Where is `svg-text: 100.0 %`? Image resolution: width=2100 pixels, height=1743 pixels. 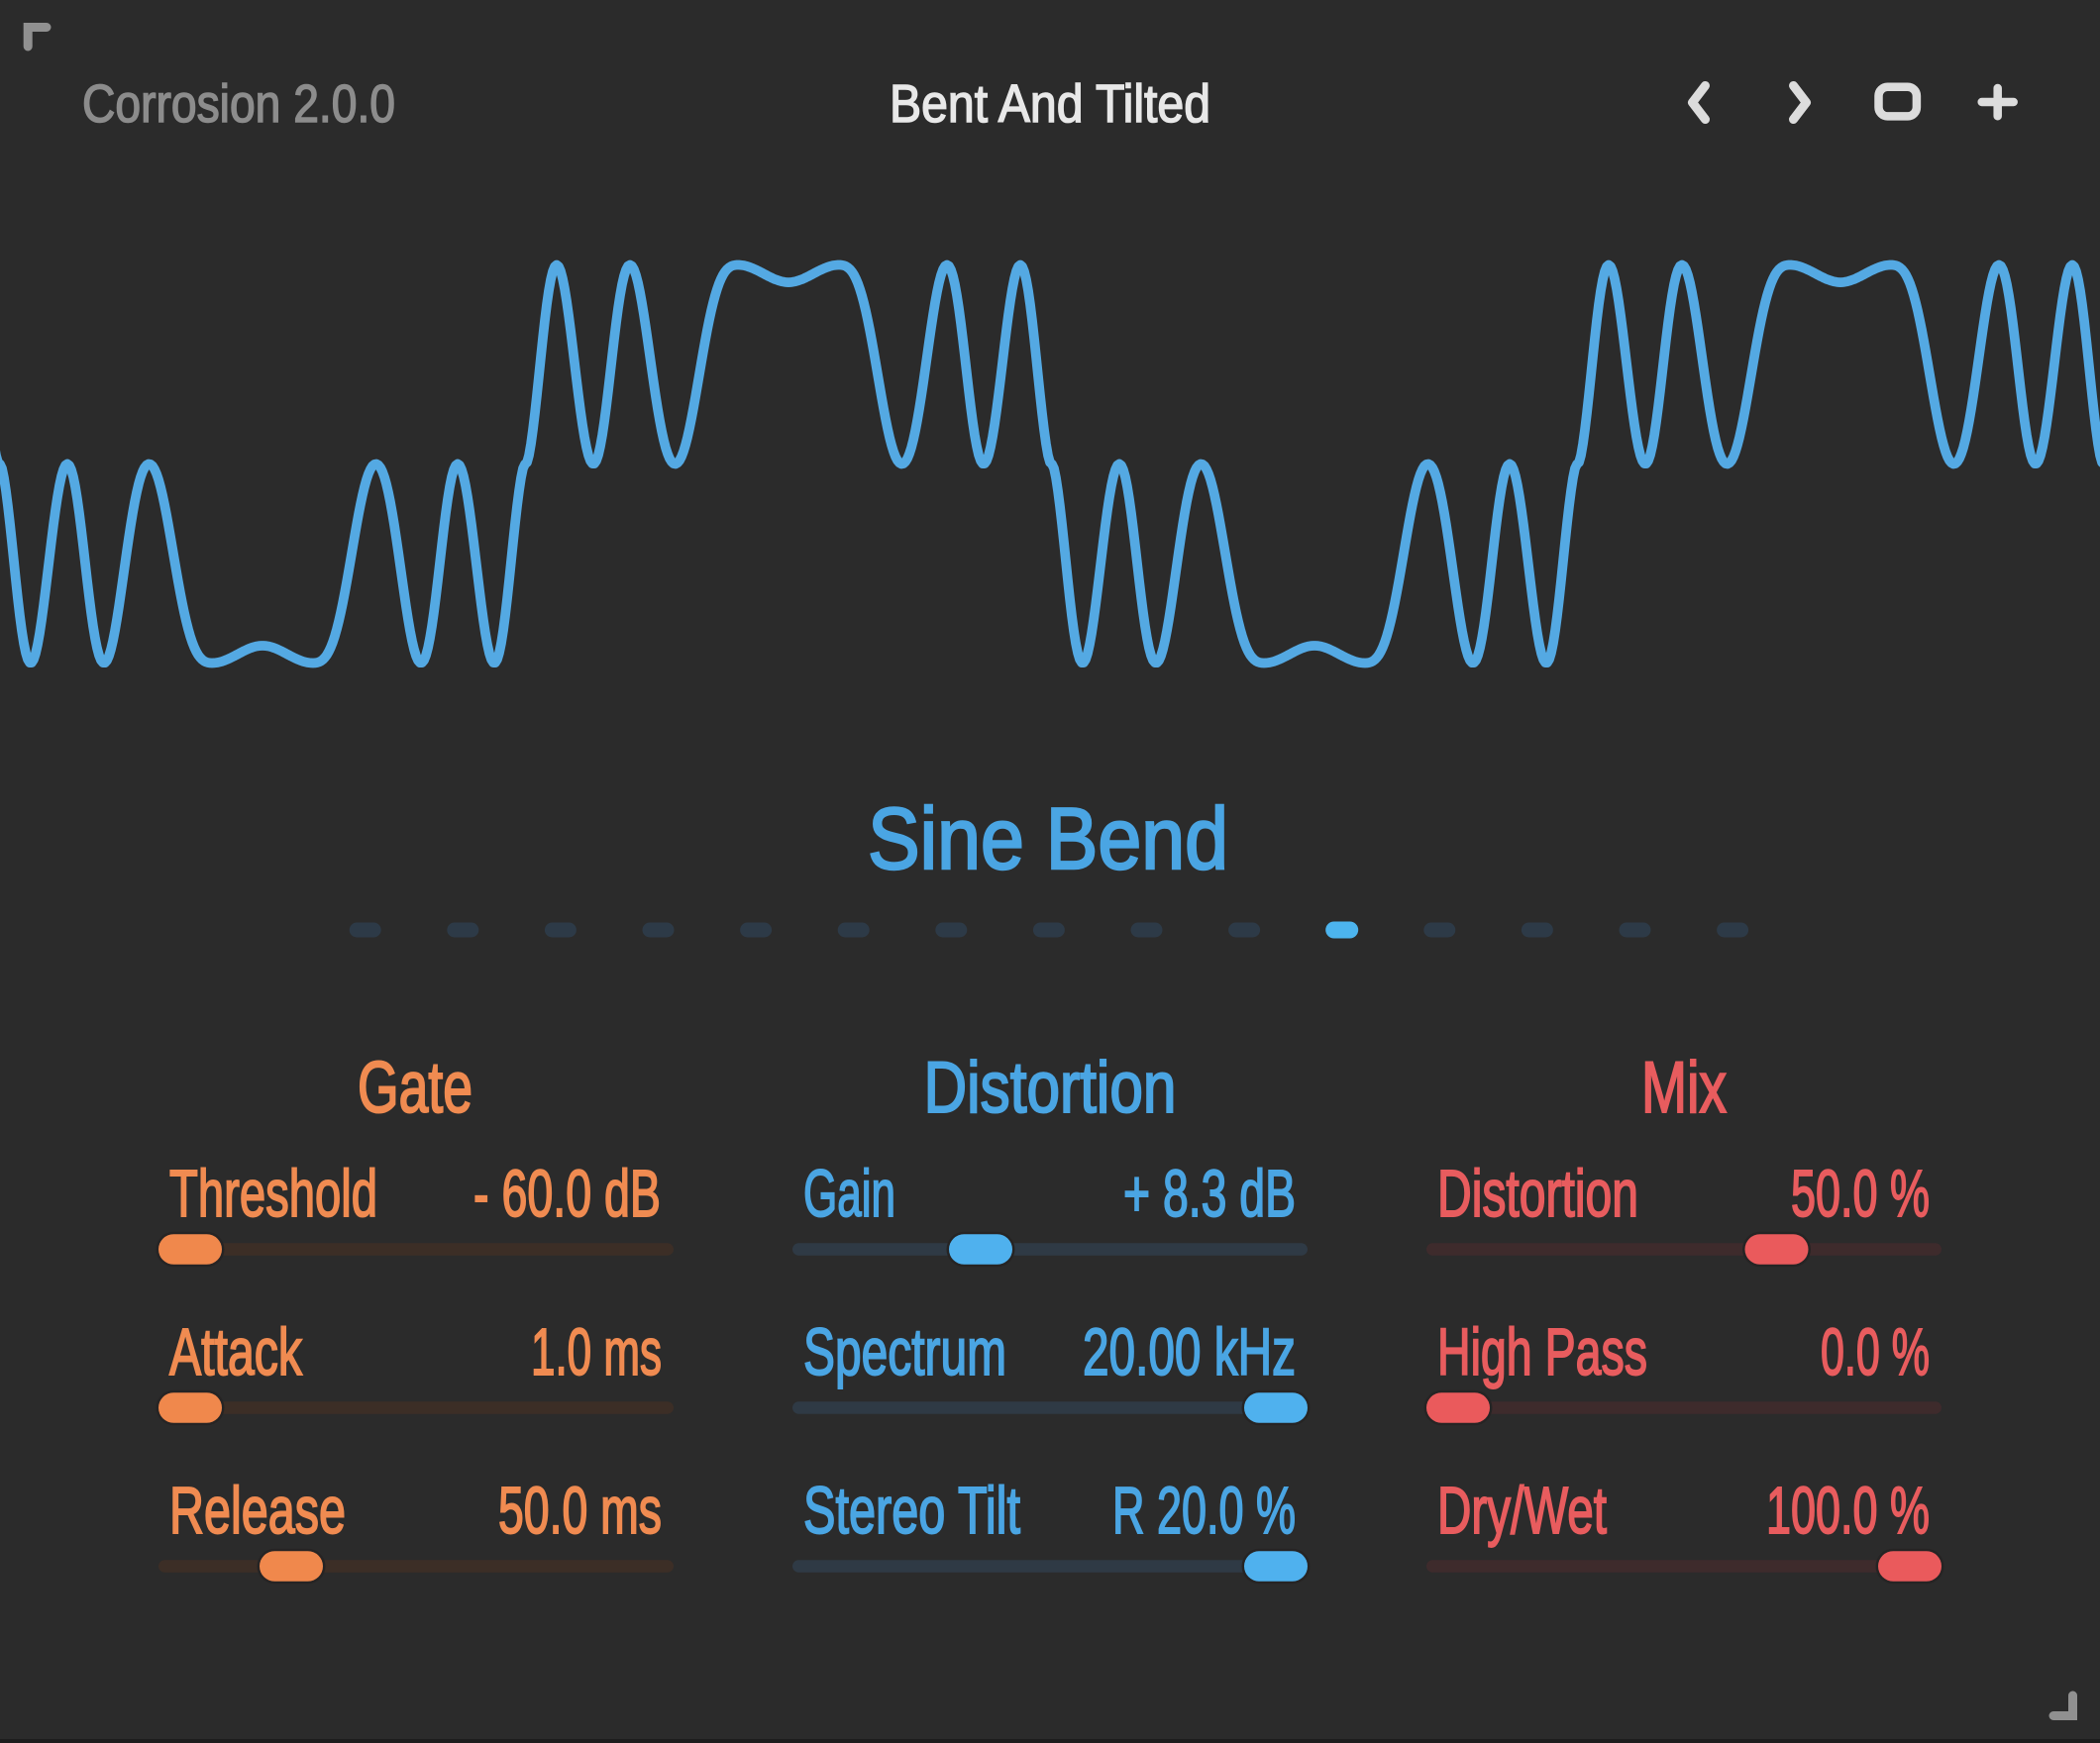 svg-text: 100.0 % is located at coordinates (1848, 1511).